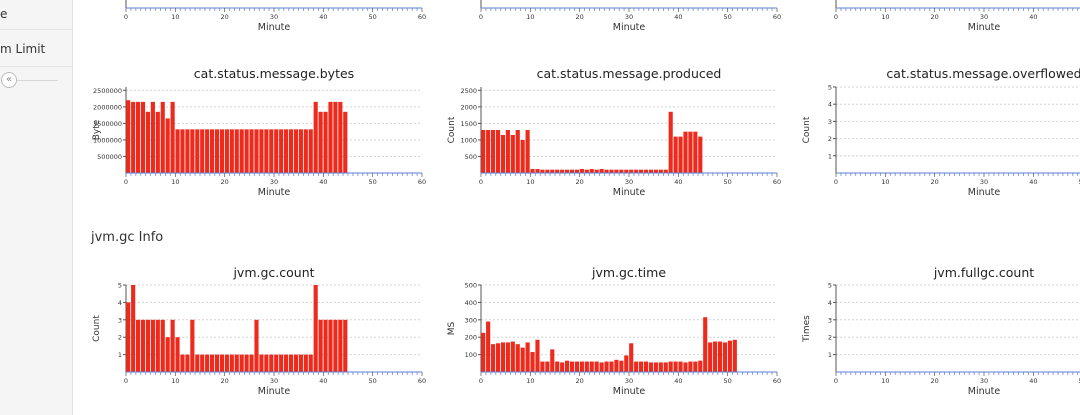  Describe the element at coordinates (107, 107) in the screenshot. I see `y-tick-label: 2000000` at that location.